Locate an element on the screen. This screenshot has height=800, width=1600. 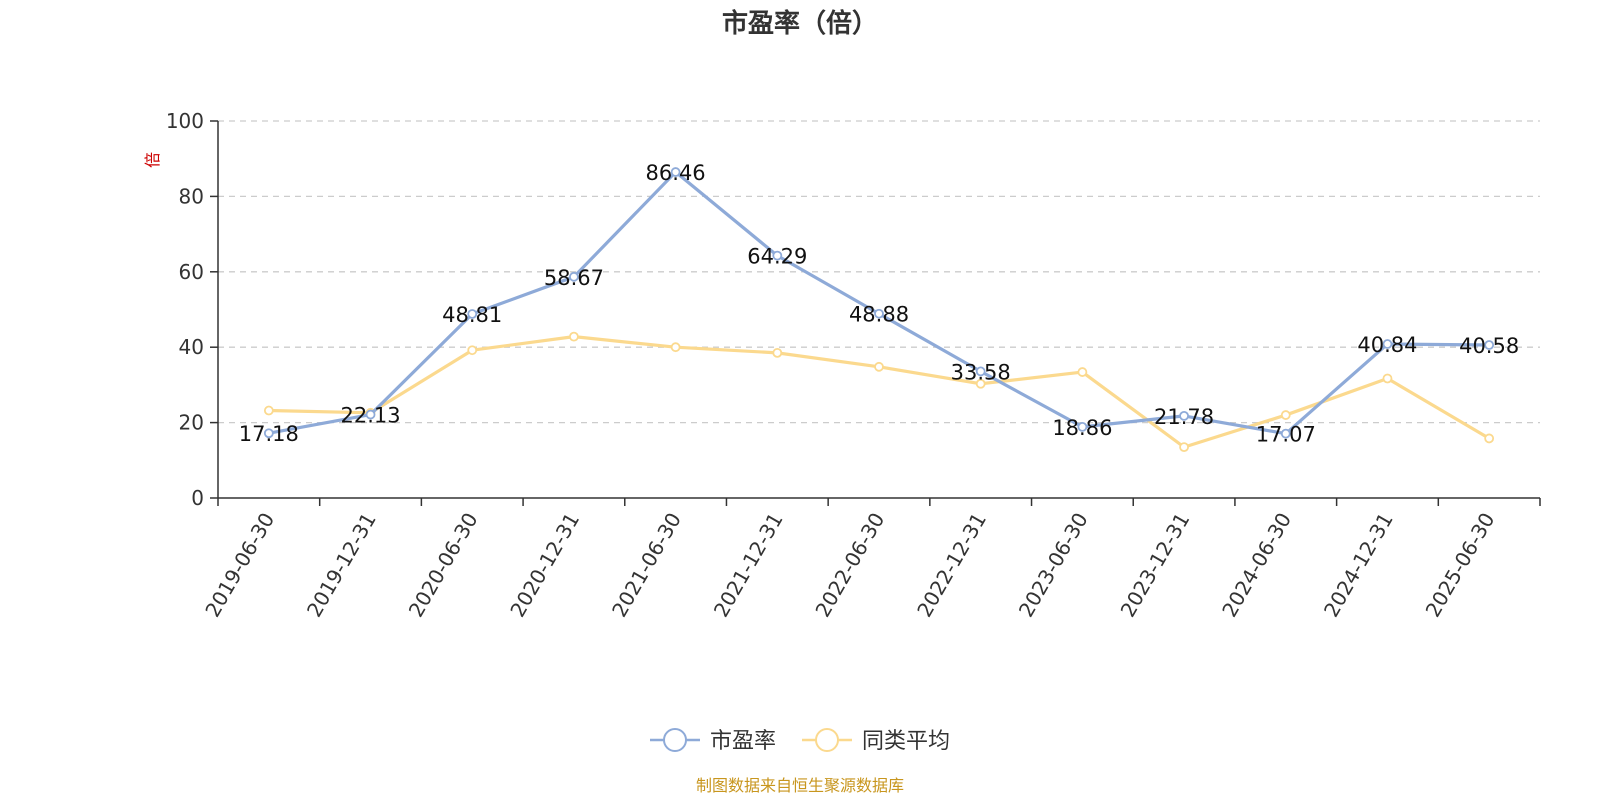
x-tick-label: 2021-12-31 is located at coordinates (748, 565).